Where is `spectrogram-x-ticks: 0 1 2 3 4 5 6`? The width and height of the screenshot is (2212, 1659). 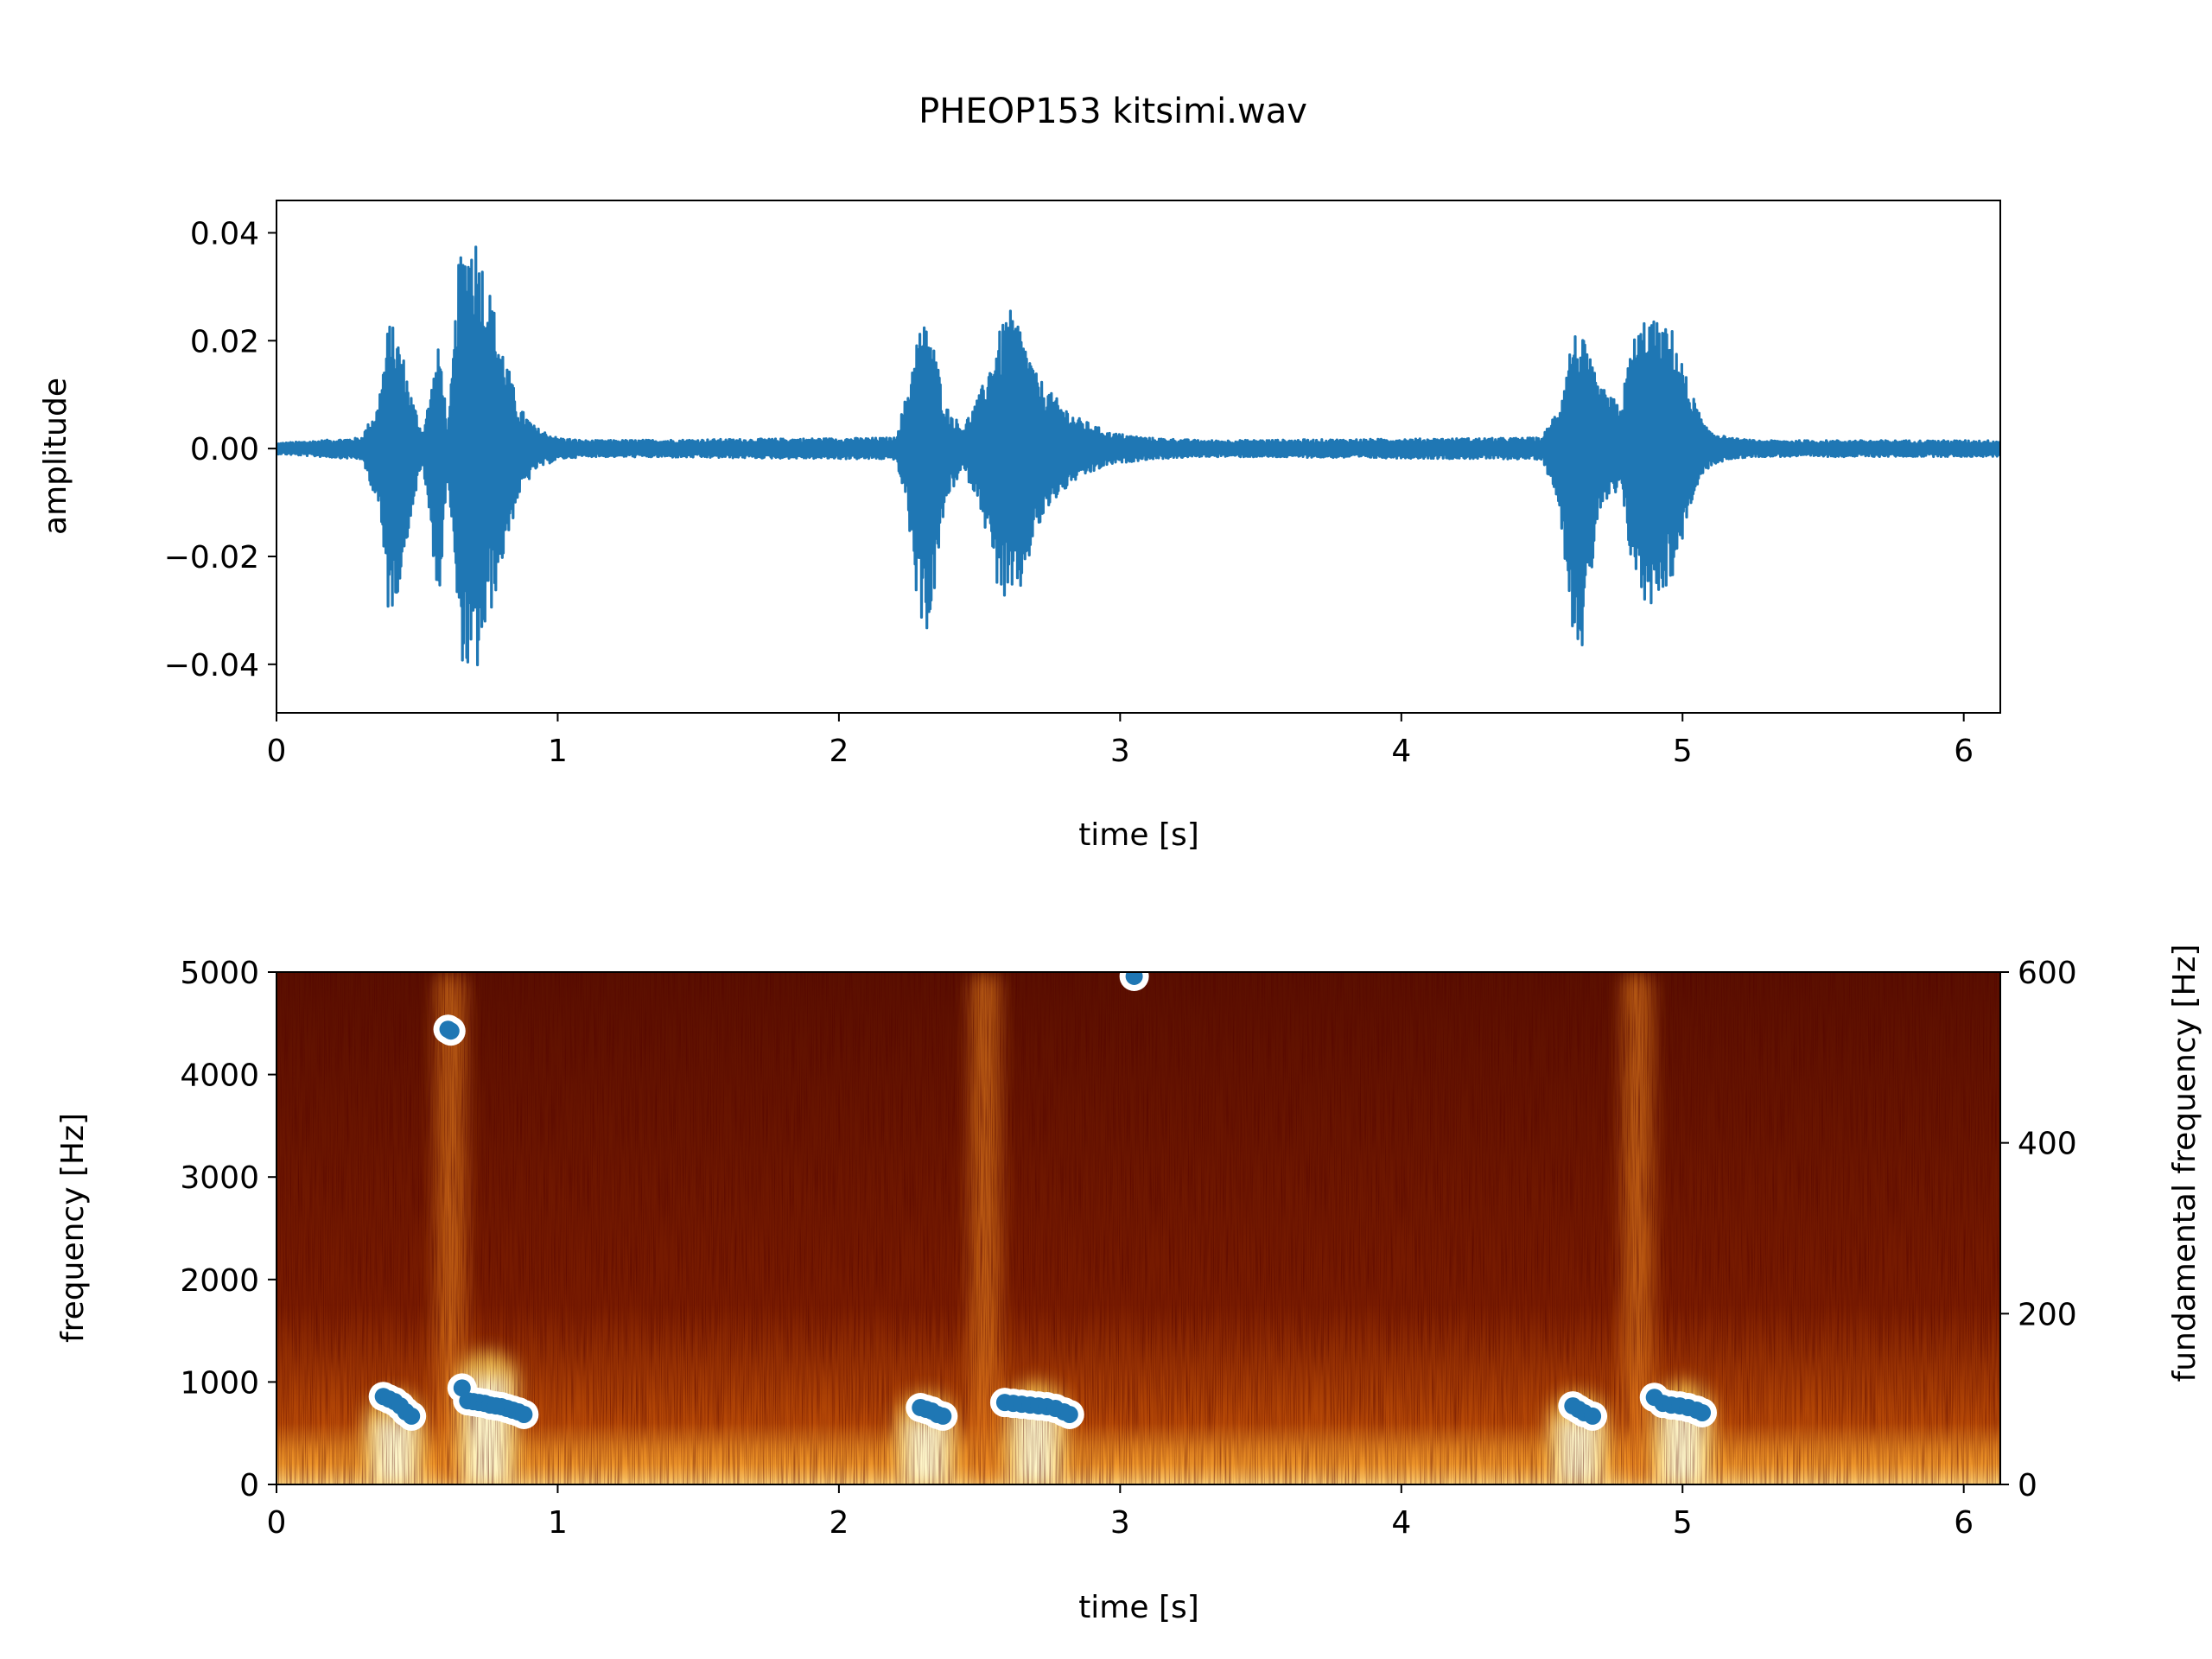
spectrogram-x-ticks: 0 1 2 3 4 5 6 is located at coordinates (1120, 1512).